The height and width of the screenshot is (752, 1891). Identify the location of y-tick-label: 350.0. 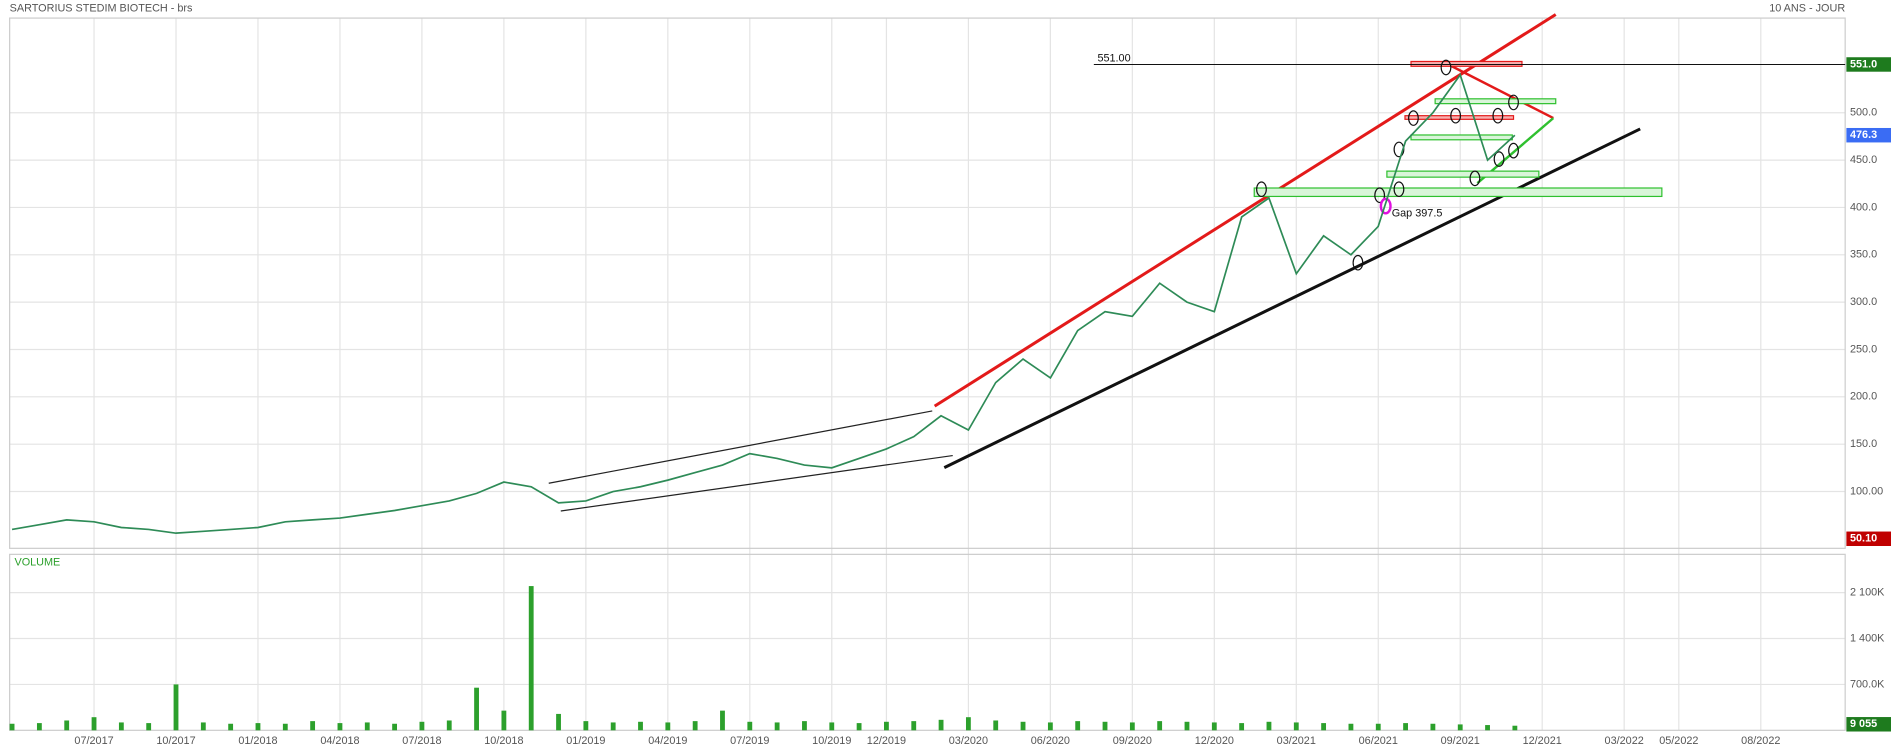
(1863, 255).